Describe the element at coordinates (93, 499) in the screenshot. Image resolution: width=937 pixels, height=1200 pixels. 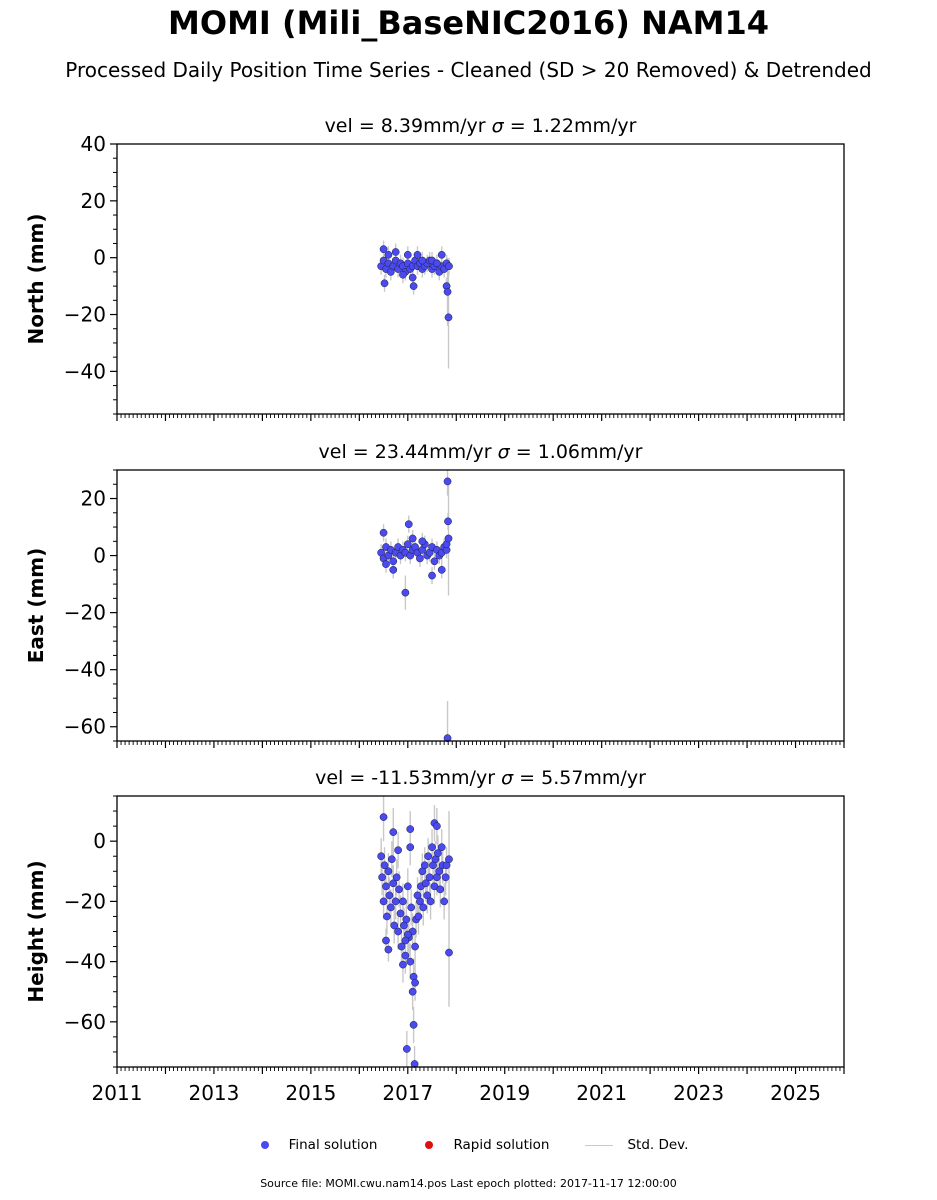
I see `y-tick-label: 20` at that location.